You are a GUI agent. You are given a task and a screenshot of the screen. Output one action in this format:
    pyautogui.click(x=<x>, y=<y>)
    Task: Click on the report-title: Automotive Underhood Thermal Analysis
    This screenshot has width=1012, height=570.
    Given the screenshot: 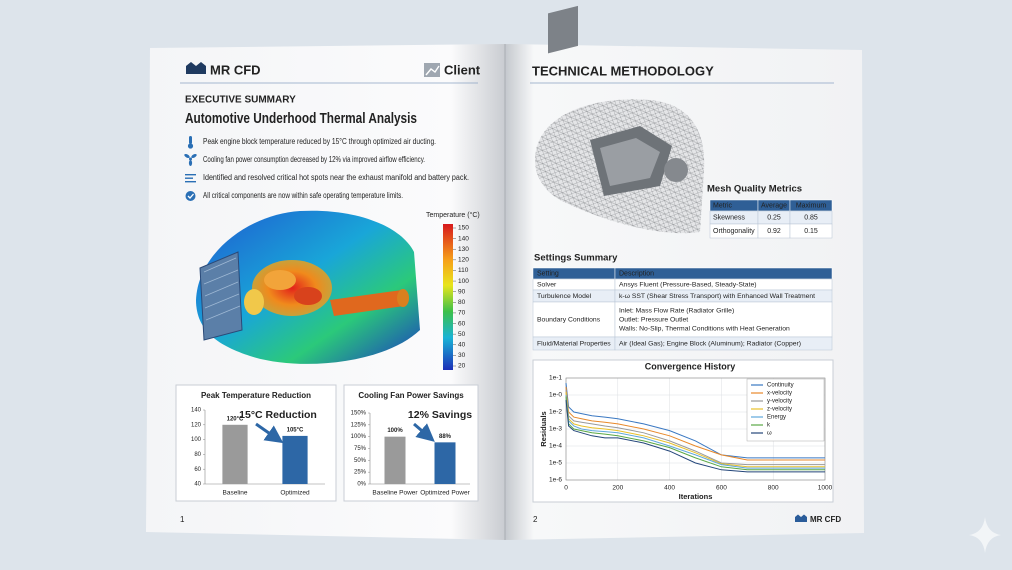 What is the action you would take?
    pyautogui.click(x=301, y=118)
    